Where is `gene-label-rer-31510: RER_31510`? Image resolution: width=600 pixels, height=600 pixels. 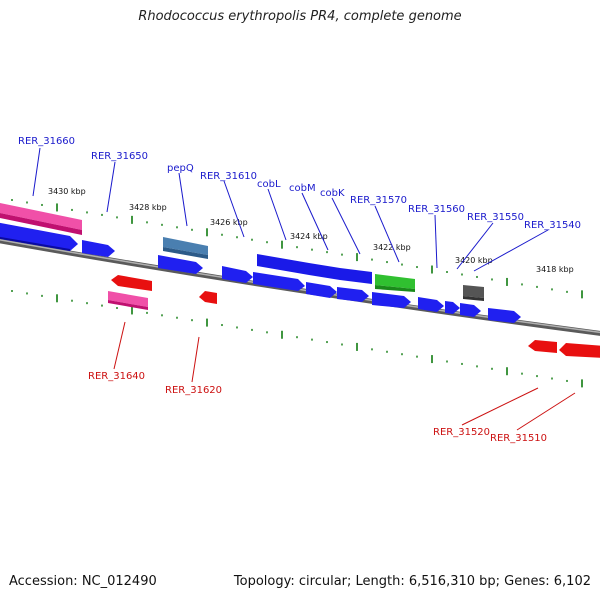 gene-label-rer-31510: RER_31510 is located at coordinates (518, 438).